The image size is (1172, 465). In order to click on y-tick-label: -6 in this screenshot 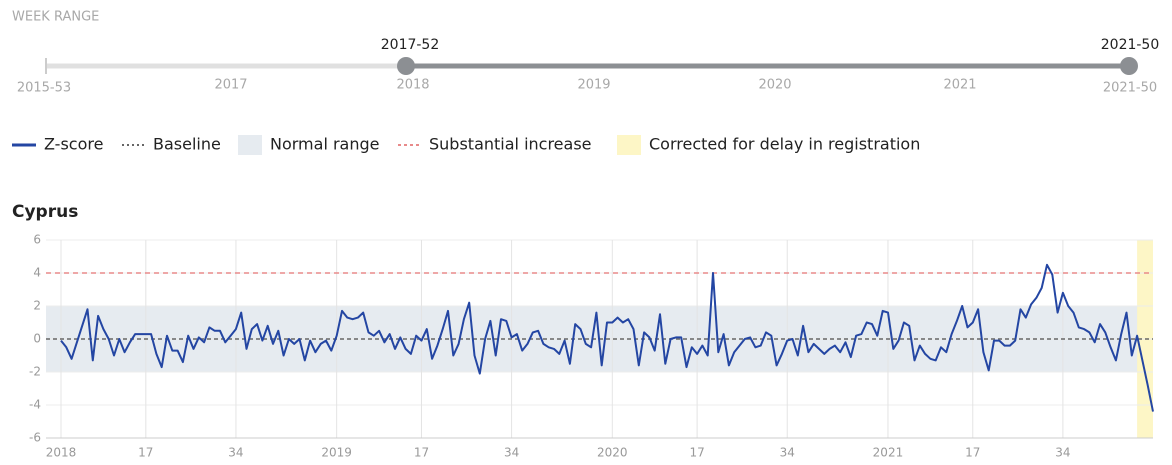, I will do `click(35, 438)`.